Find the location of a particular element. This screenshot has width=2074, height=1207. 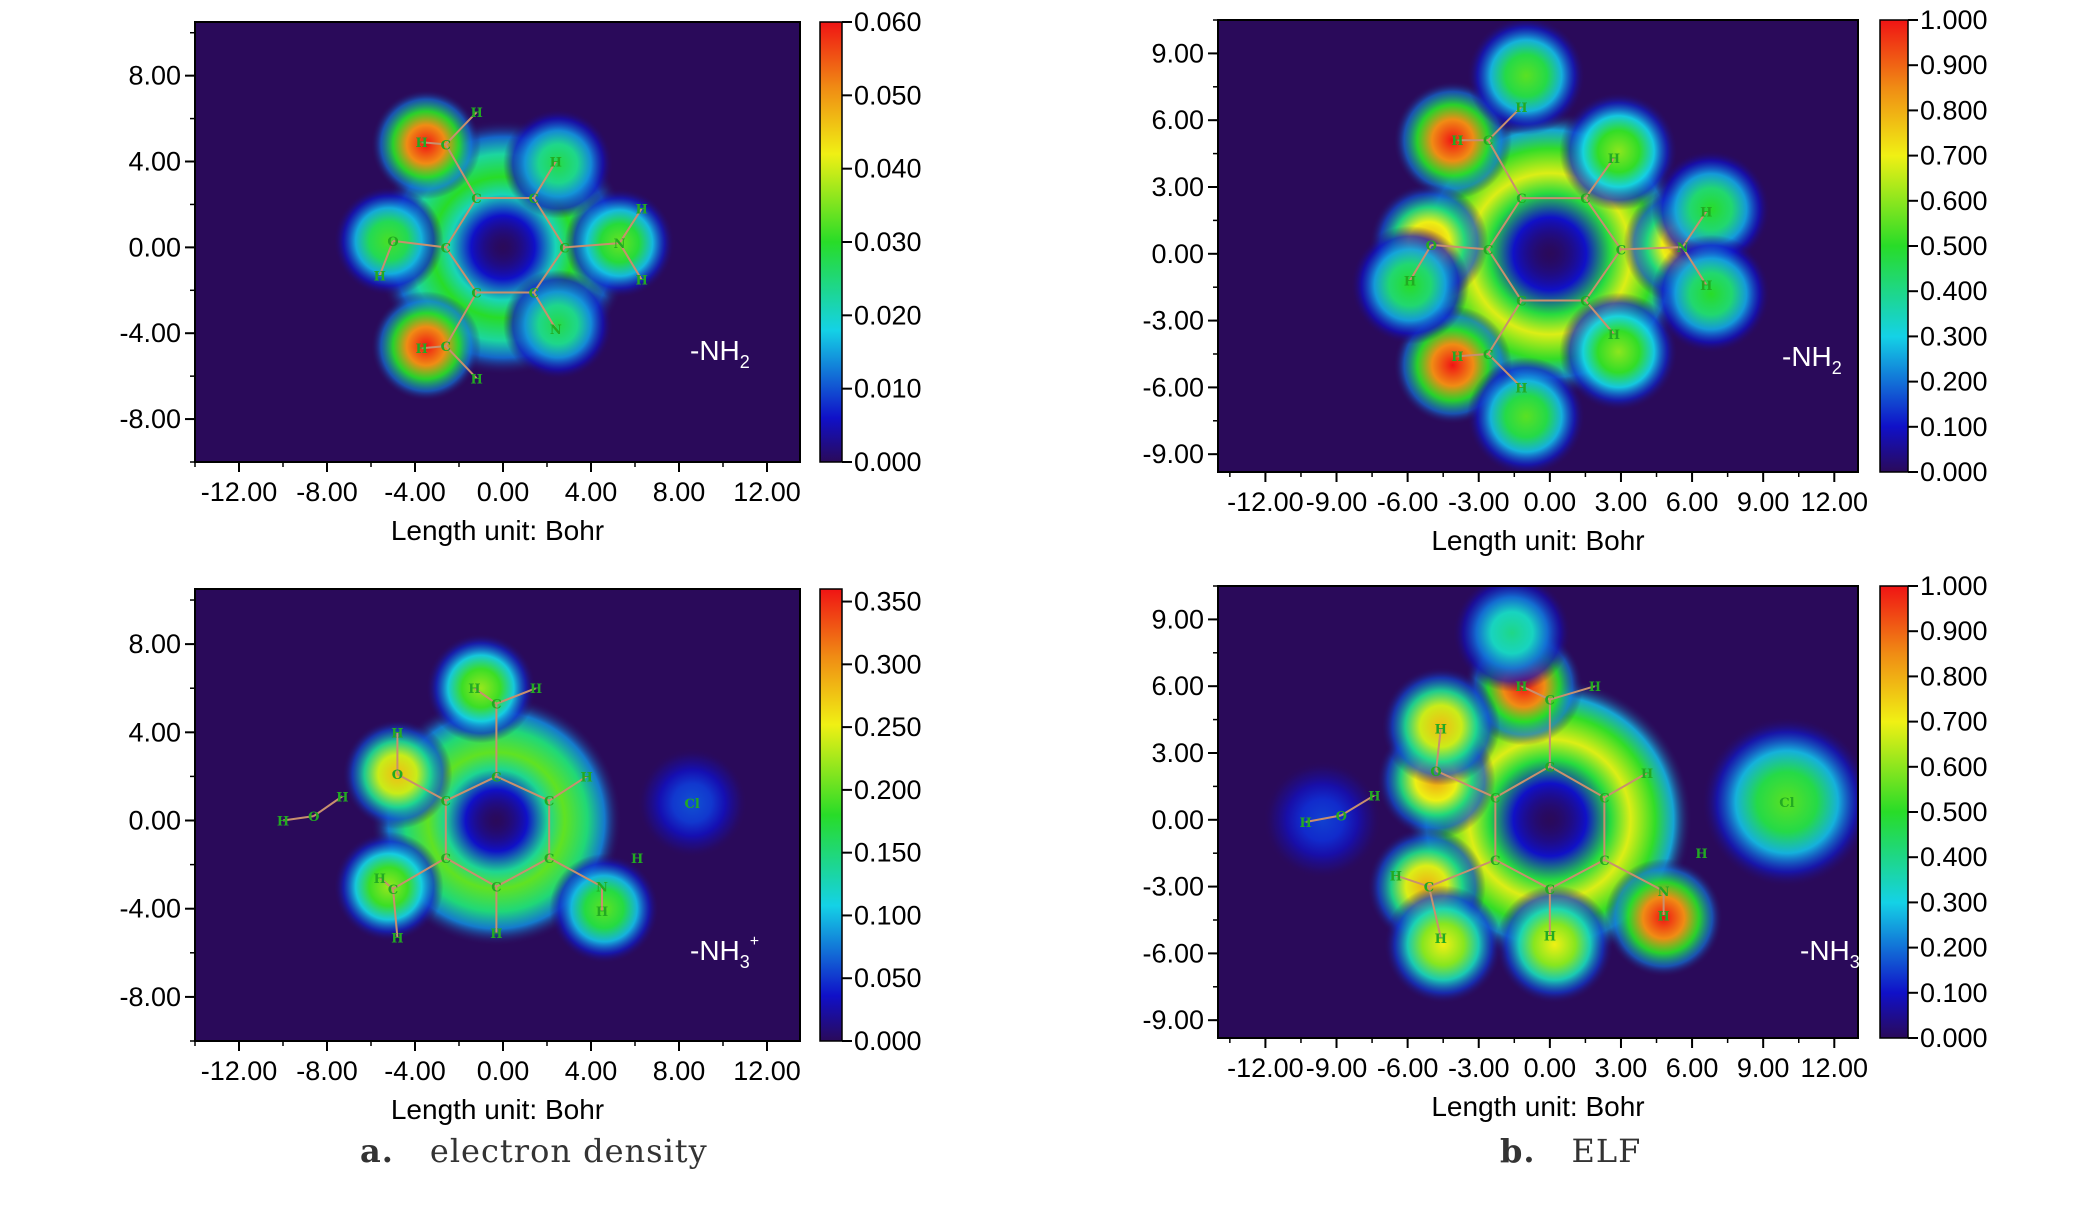

colorbar-tick-label: 0.030 is located at coordinates (888, 242).